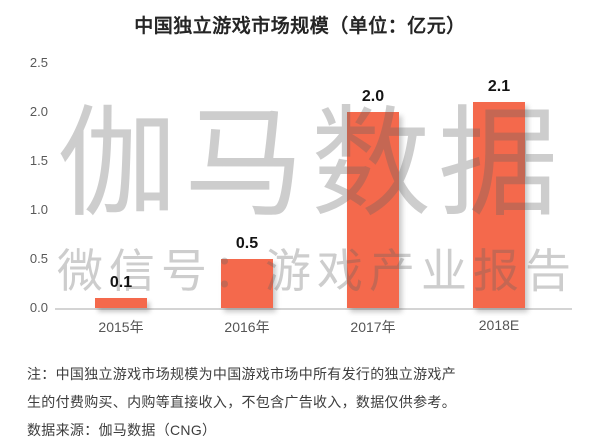  What do you see at coordinates (241, 402) in the screenshot?
I see `footnote-line-2: 生的付费购买、内购等直接收入，不包含广告收入，数据仅供参考。` at bounding box center [241, 402].